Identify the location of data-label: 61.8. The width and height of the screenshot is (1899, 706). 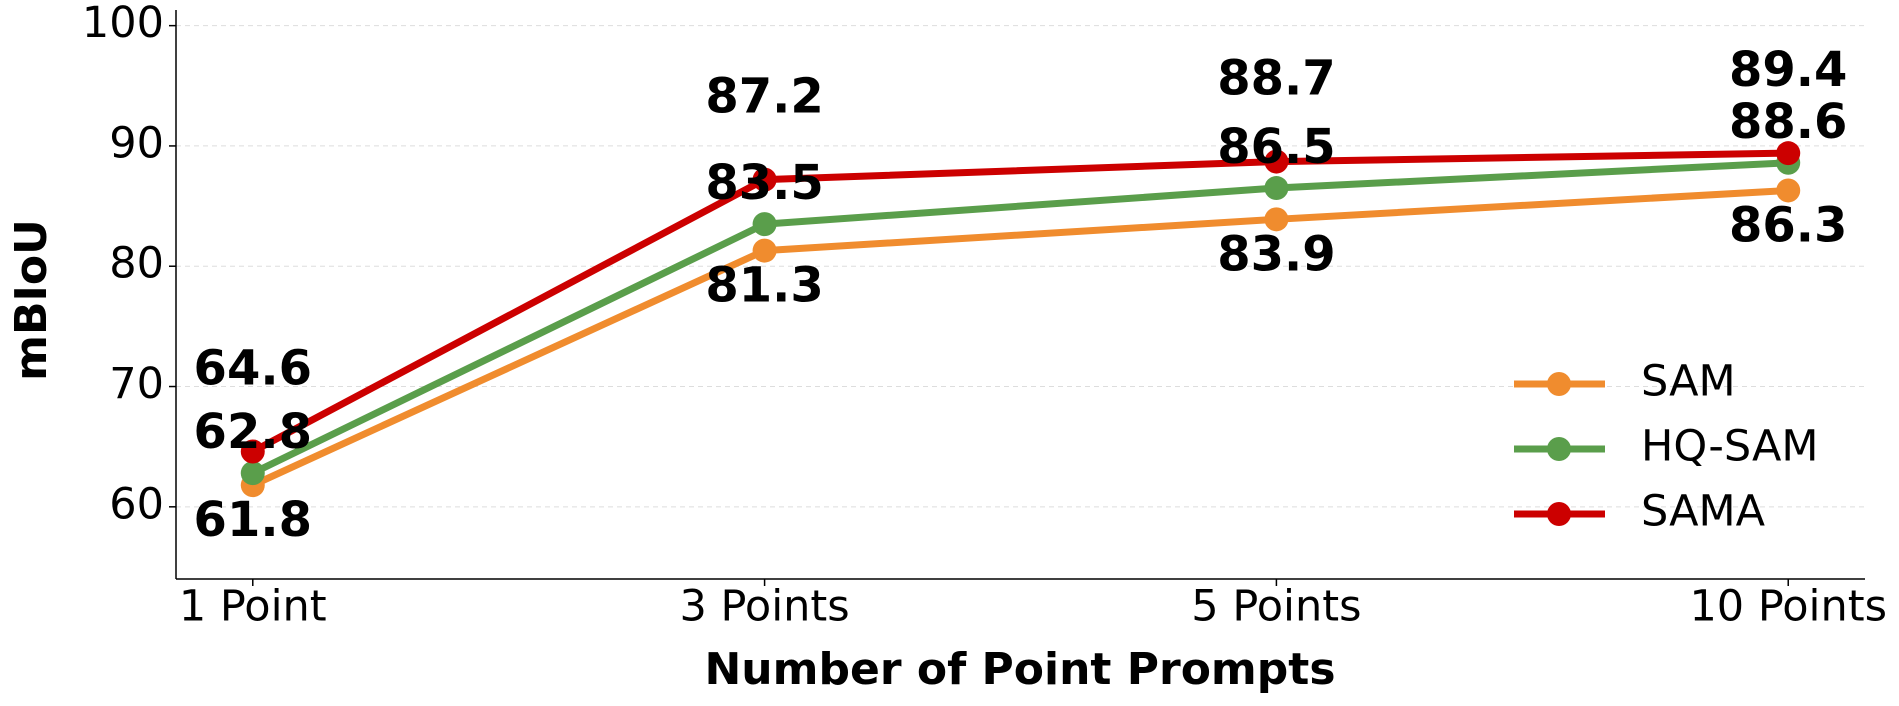
(253, 520).